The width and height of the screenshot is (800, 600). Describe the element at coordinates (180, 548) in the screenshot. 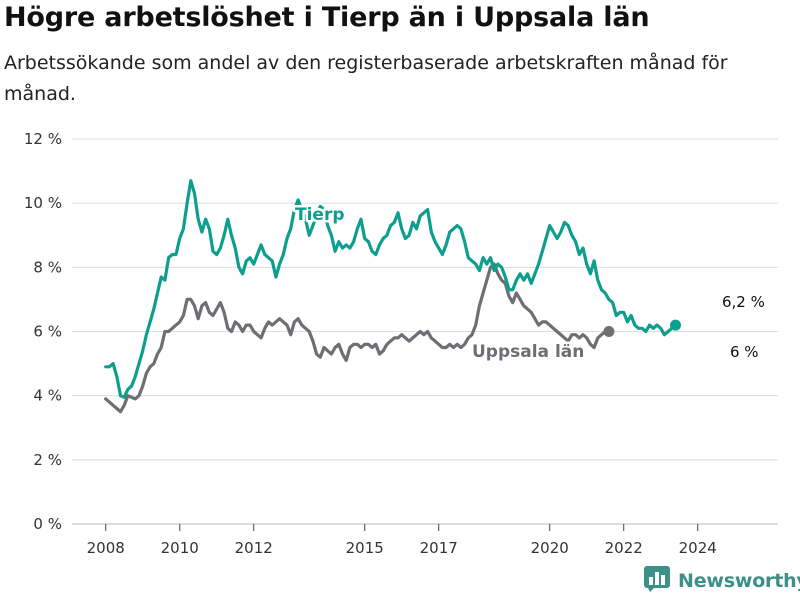

I see `x-tick-label: 2010` at that location.